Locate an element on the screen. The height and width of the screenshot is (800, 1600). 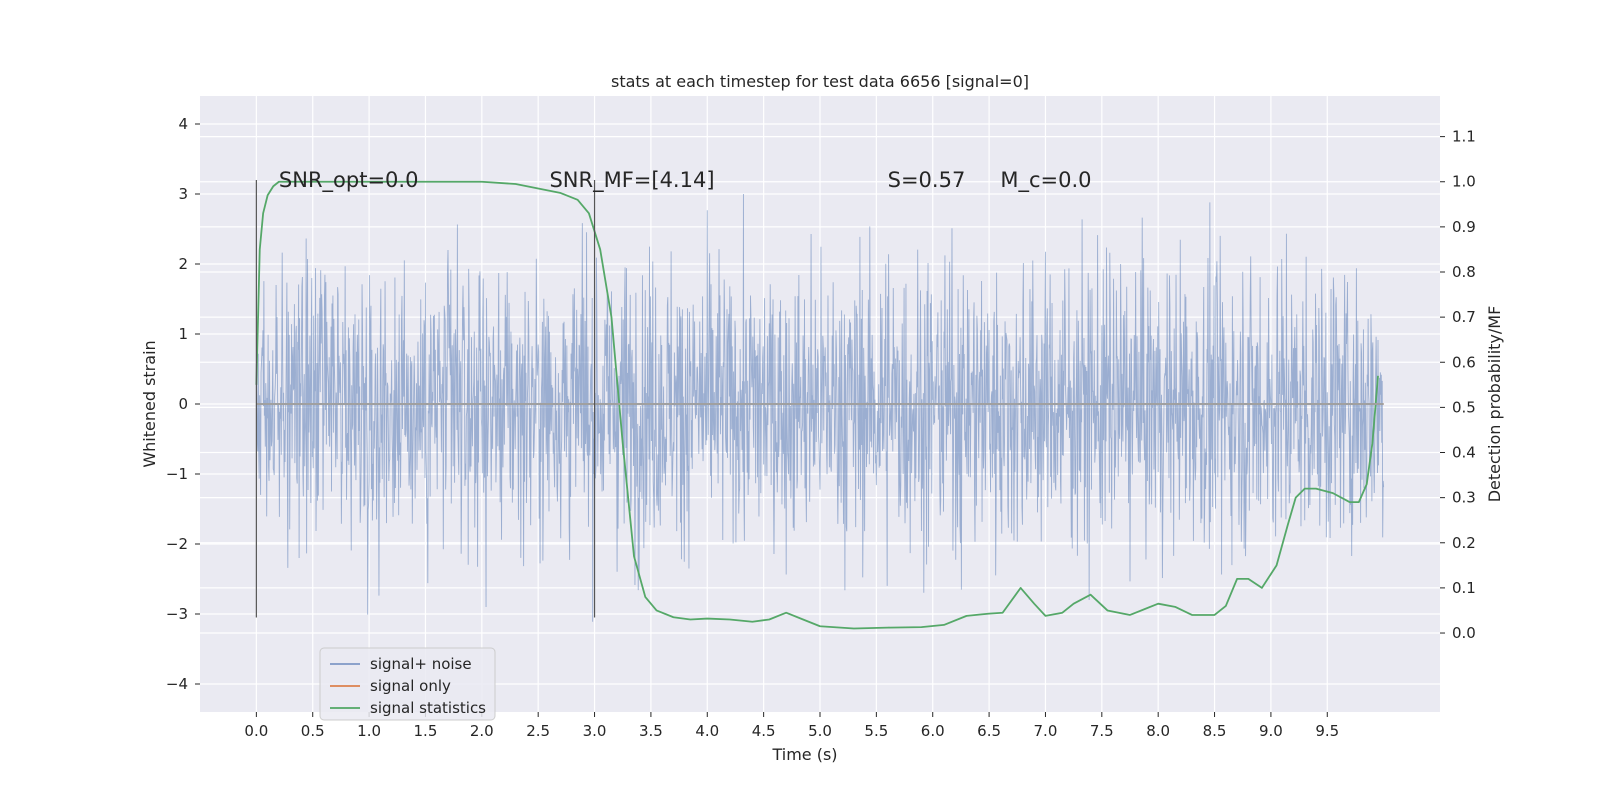
y-tick-label: 2 is located at coordinates (183, 264).